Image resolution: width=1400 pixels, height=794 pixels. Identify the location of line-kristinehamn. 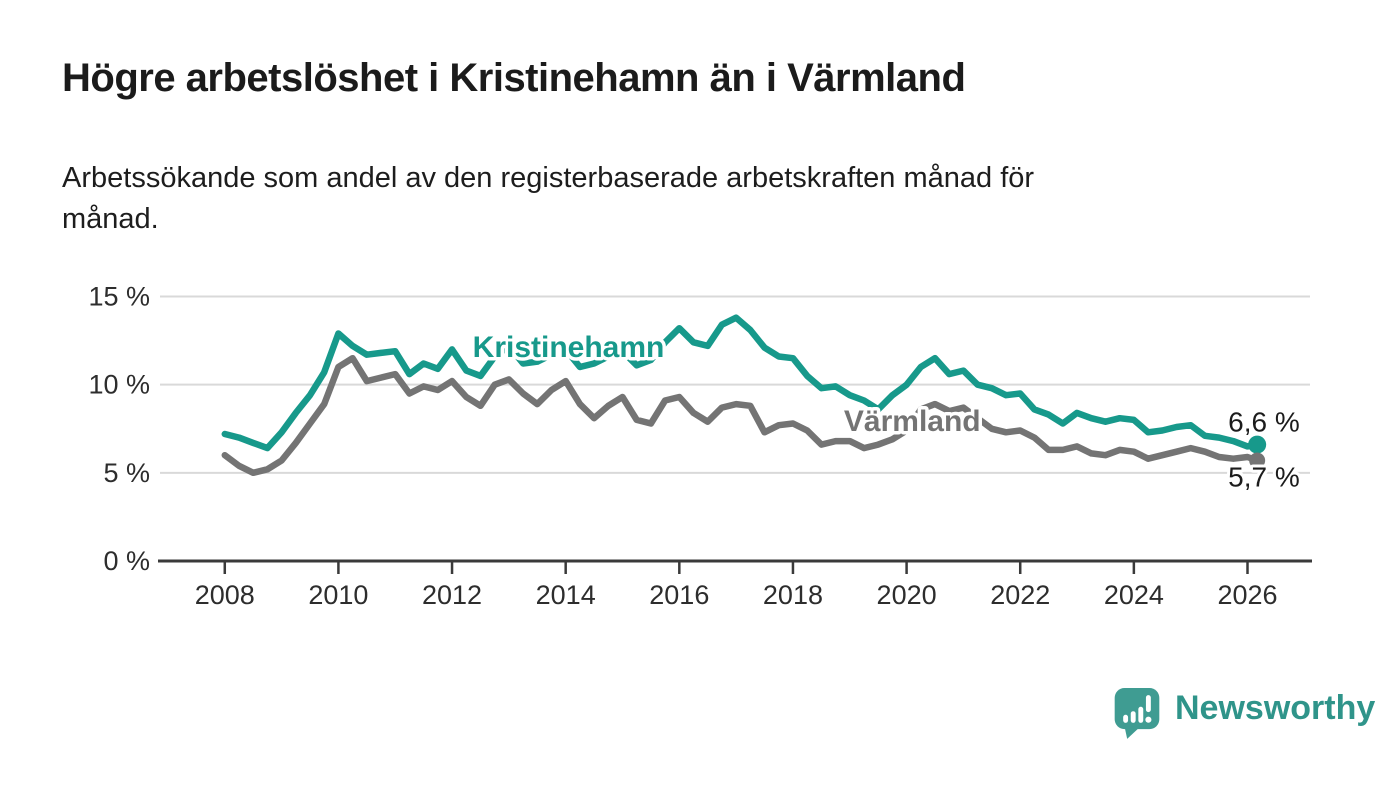
(741, 383).